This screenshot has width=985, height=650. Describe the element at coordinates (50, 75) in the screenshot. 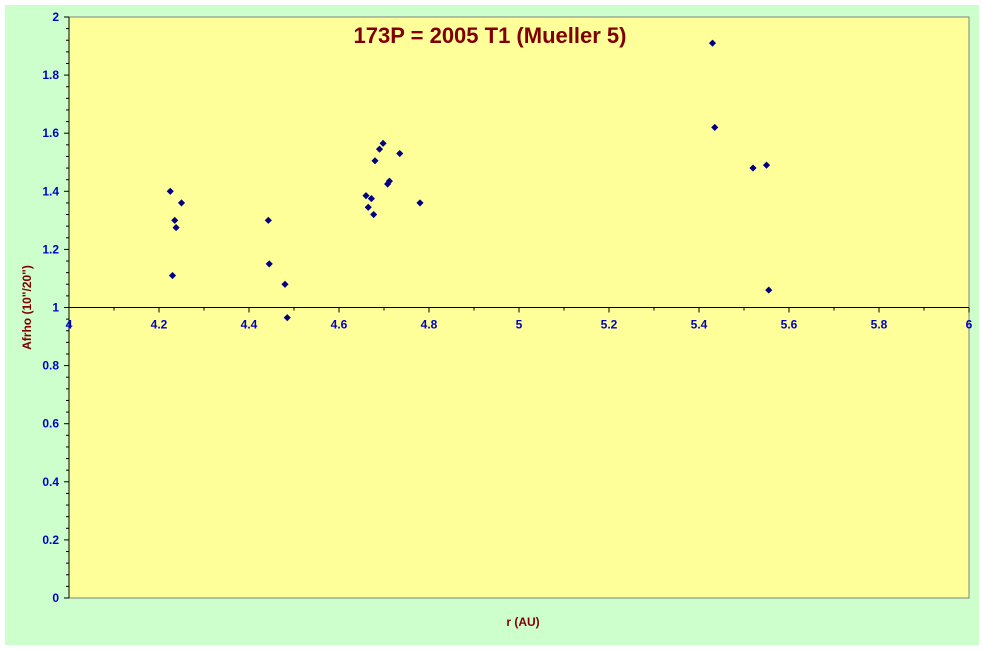

I see `y-tick-label: 1.8` at that location.